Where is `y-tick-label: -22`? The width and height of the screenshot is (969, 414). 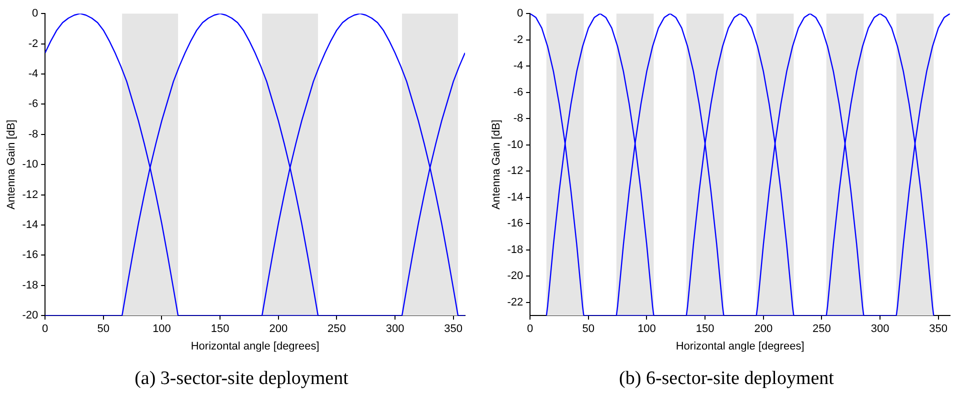
y-tick-label: -22 is located at coordinates (515, 302).